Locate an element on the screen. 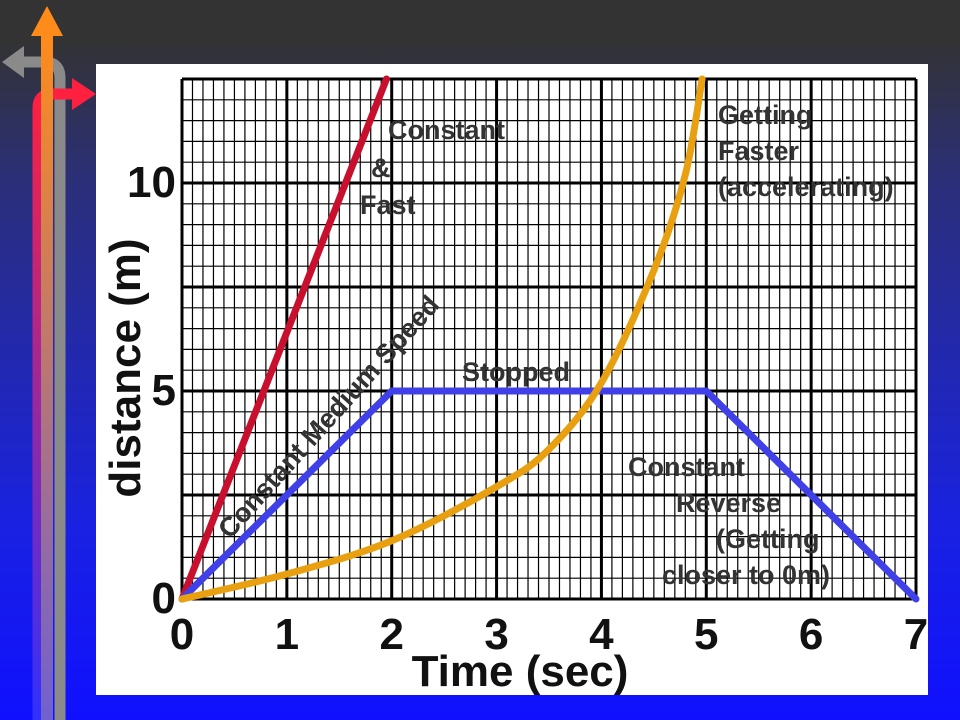 This screenshot has width=960, height=720. annotation-constant-fast: Constant & Fast is located at coordinates (432, 167).